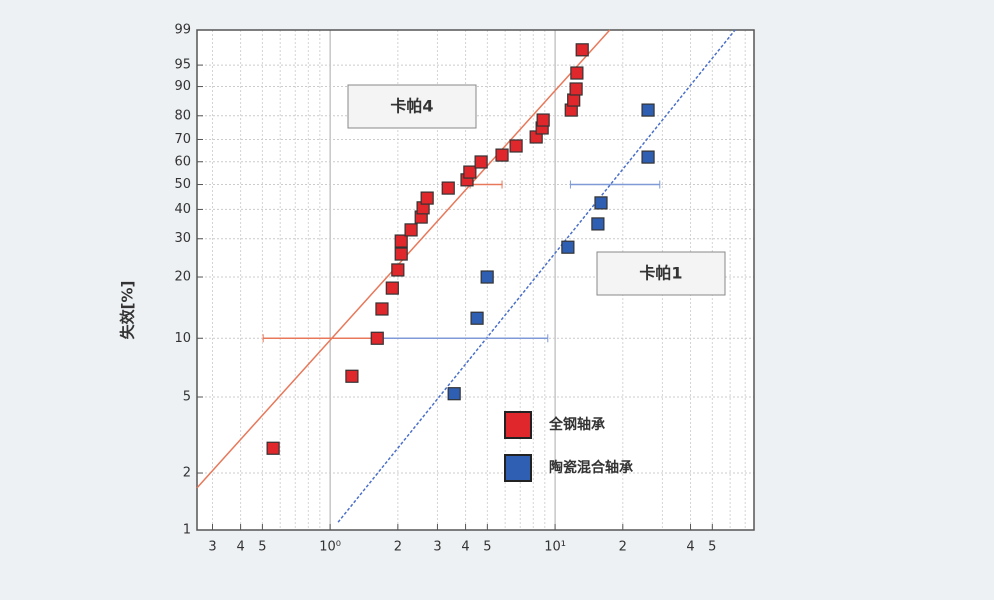 The width and height of the screenshot is (994, 600). I want to click on y-tick-label: 40, so click(182, 209).